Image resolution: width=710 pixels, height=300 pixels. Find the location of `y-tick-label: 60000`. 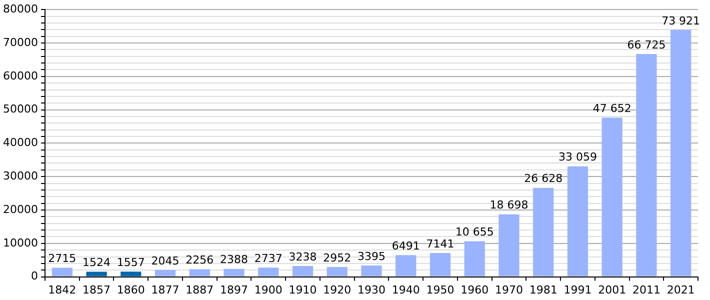

y-tick-label: 60000 is located at coordinates (20, 75).